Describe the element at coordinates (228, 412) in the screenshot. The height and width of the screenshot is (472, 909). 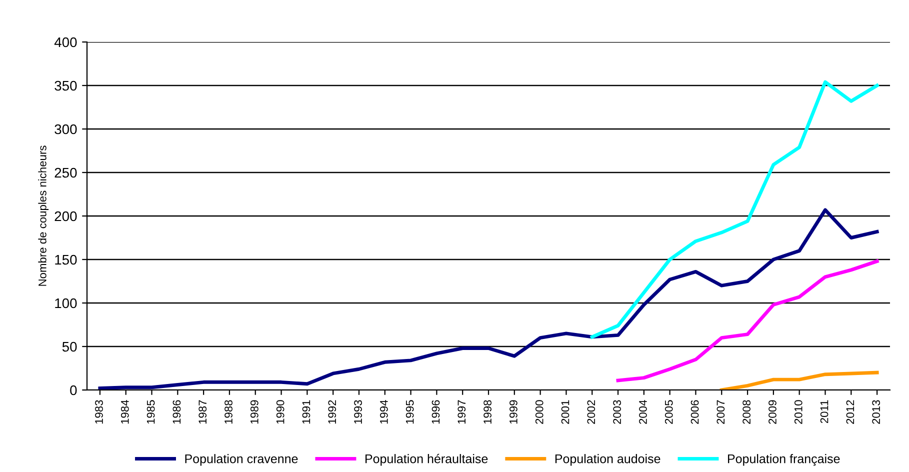
I see `x-tick-label: 1988` at that location.